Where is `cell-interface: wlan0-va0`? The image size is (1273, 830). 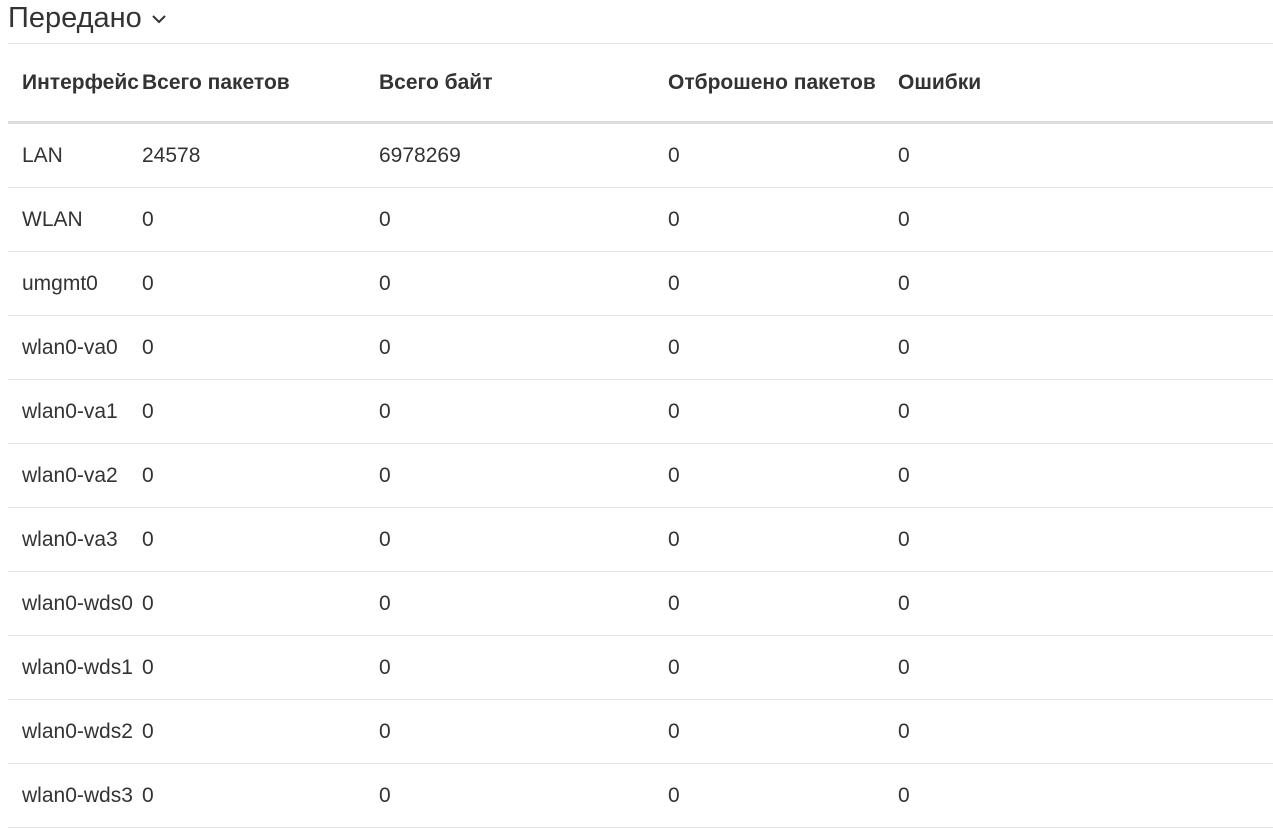 cell-interface: wlan0-va0 is located at coordinates (75, 347).